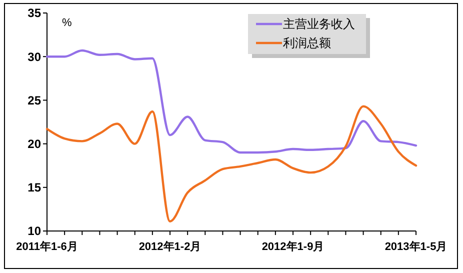 The height and width of the screenshot is (273, 463). Describe the element at coordinates (35, 187) in the screenshot. I see `y-tick-label: 15` at that location.